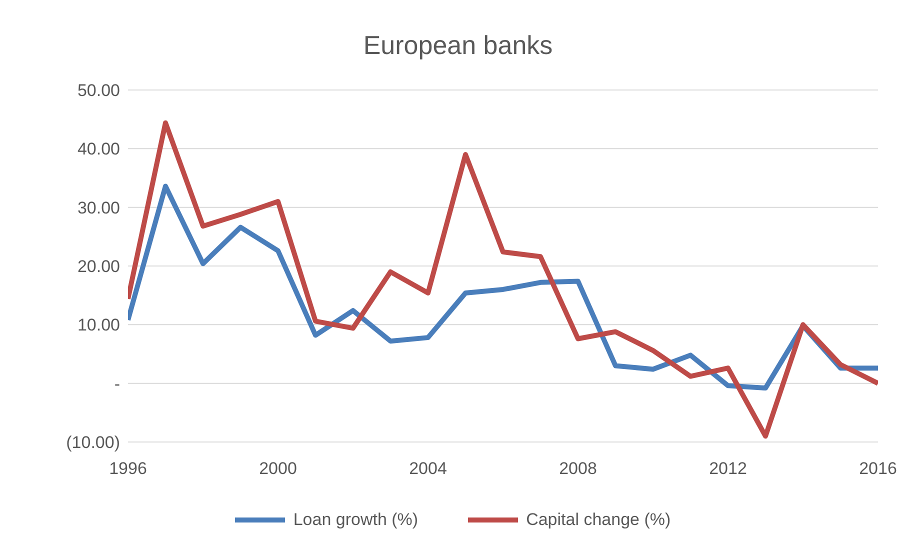 The width and height of the screenshot is (916, 537). What do you see at coordinates (128, 468) in the screenshot?
I see `x-tick-label: 1996` at bounding box center [128, 468].